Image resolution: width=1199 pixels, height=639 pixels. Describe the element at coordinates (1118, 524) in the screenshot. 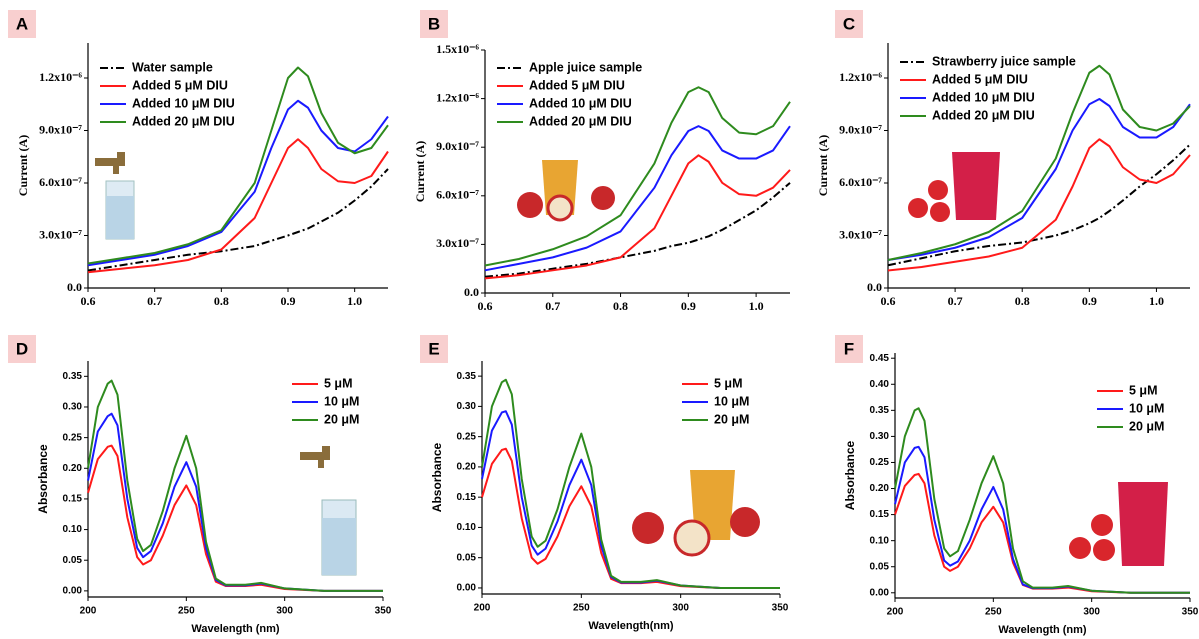

I see `strawberry-juice-icon` at that location.